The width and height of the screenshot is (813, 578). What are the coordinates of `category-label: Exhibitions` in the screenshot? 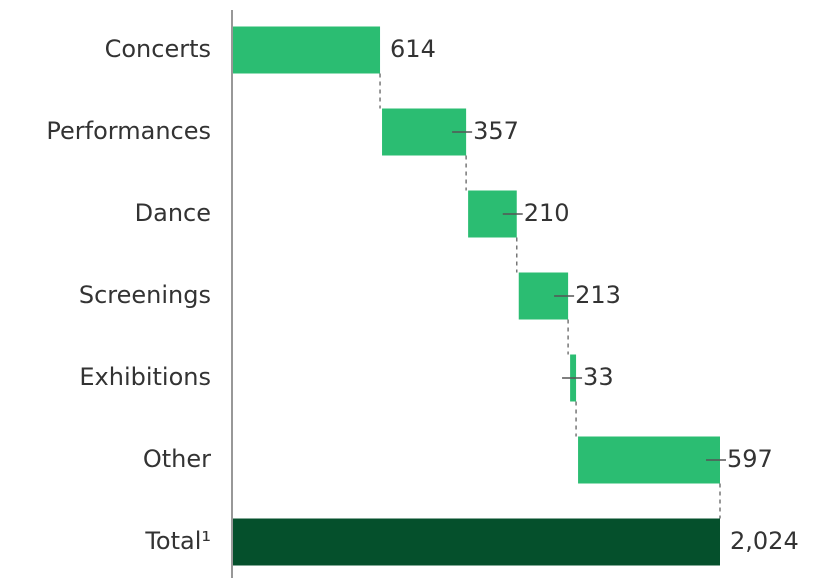 It's located at (145, 377).